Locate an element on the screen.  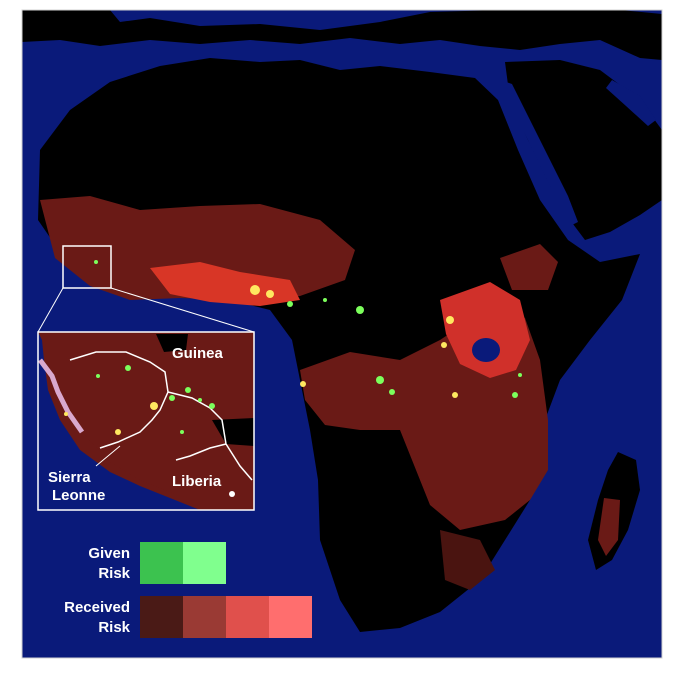
inset-source-box is located at coordinates (87, 267).